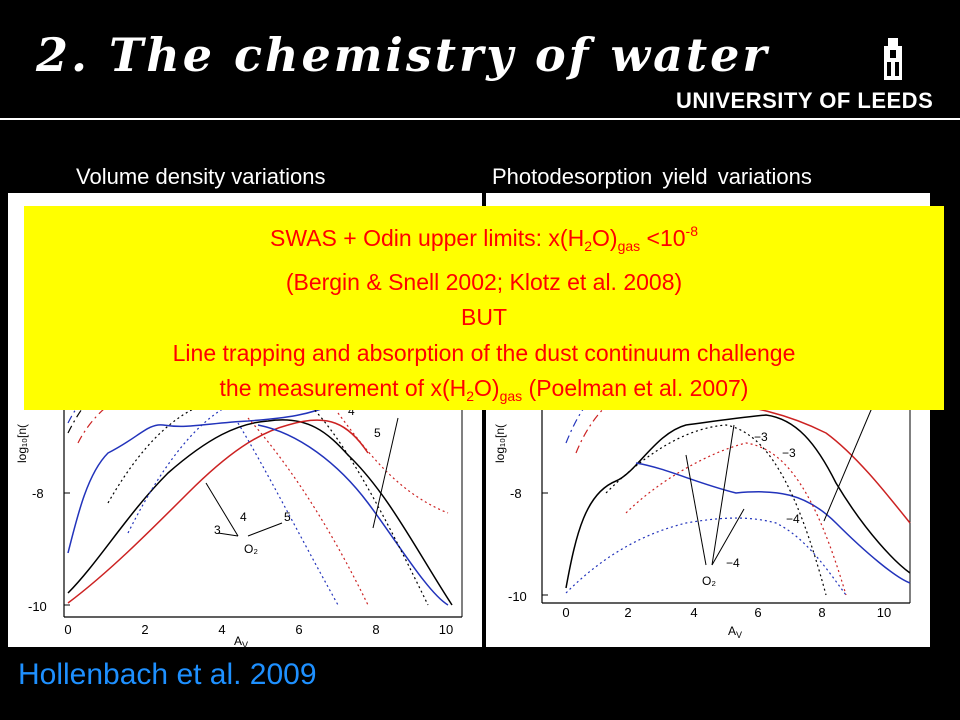 This screenshot has height=720, width=960. What do you see at coordinates (251, 549) in the screenshot?
I see `left-annot-o2: O₂` at bounding box center [251, 549].